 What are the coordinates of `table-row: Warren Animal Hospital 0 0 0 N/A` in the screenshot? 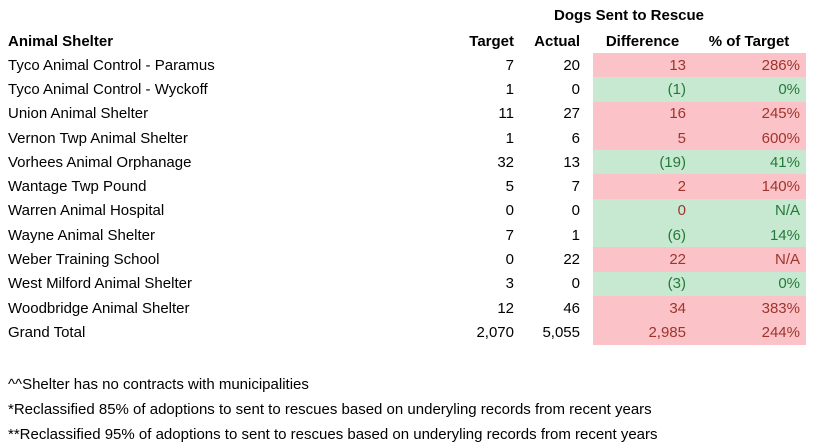 It's located at (406, 211).